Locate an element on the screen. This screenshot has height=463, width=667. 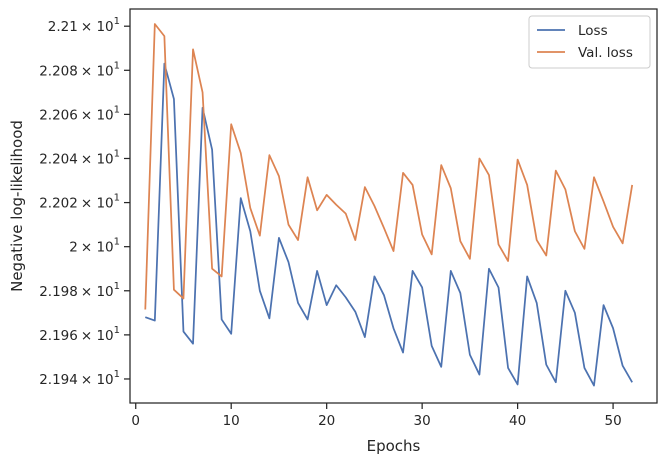
x-tick-label: 10 is located at coordinates (231, 421).